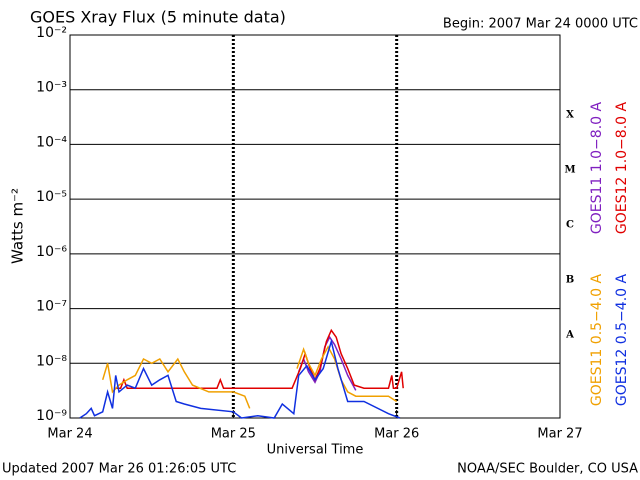  I want to click on y-axis-label: Watts m⁻², so click(18, 226).